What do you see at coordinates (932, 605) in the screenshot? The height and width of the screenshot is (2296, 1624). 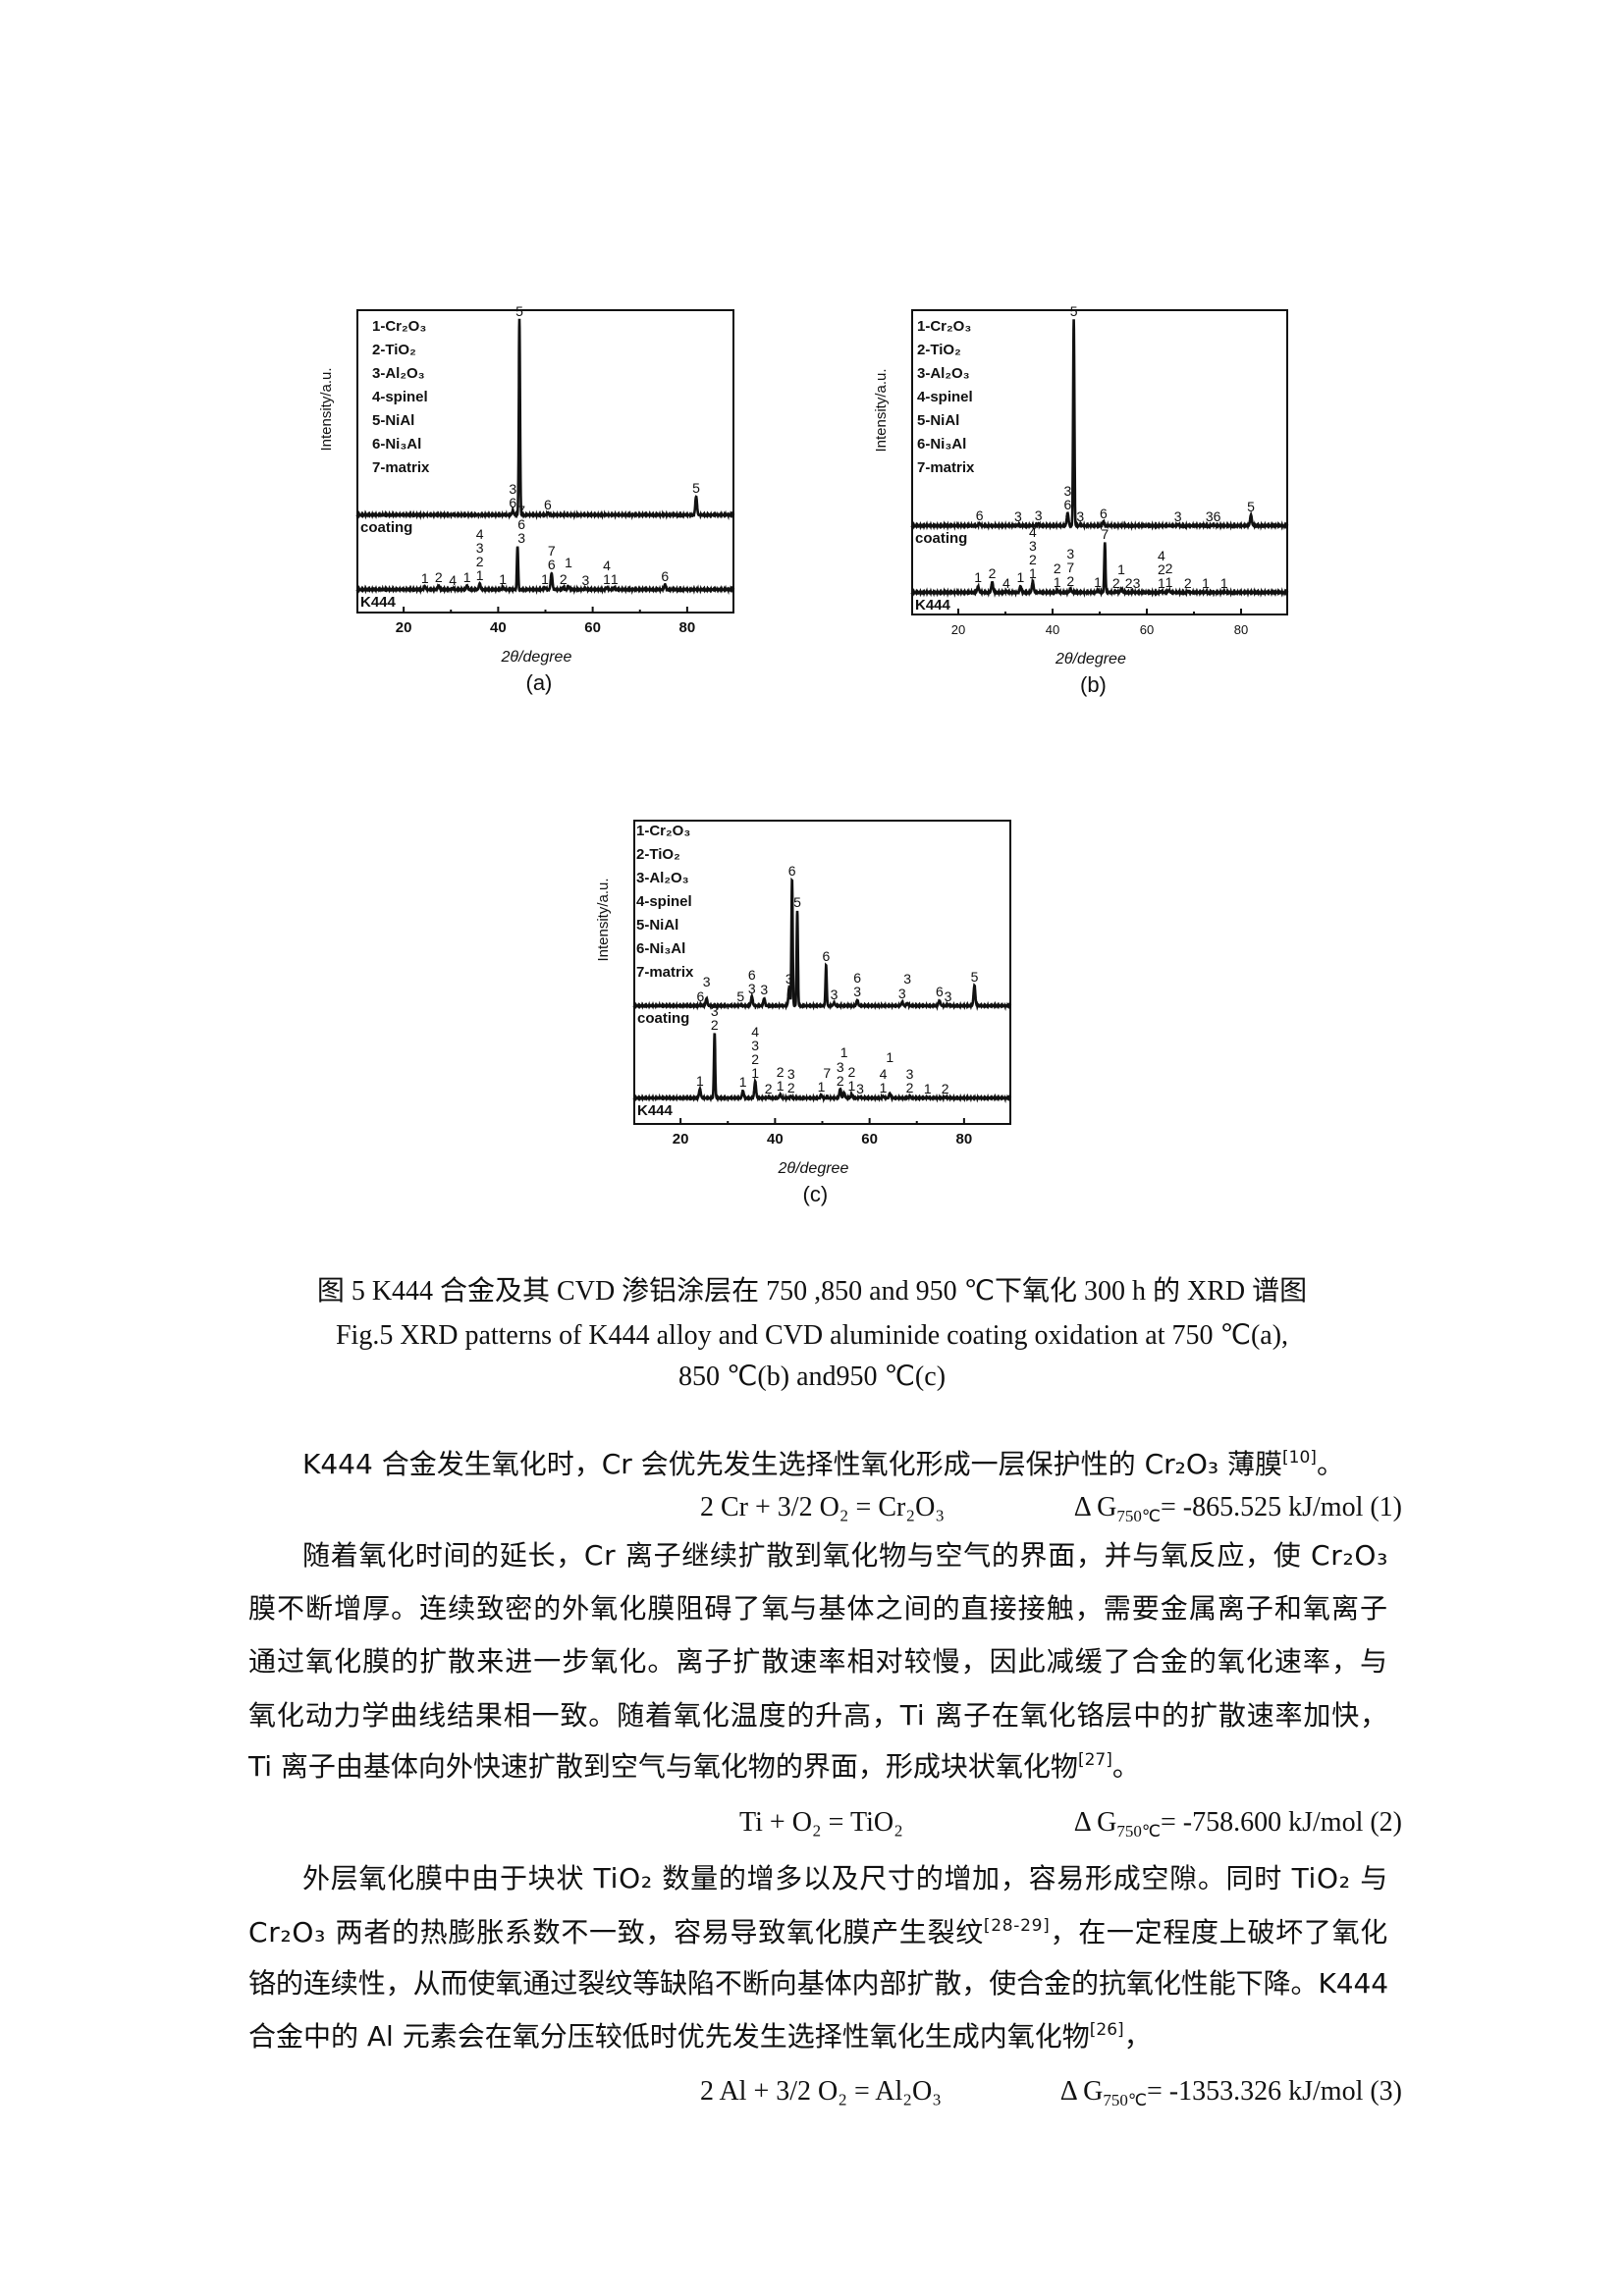 I see `trace-label: K444` at bounding box center [932, 605].